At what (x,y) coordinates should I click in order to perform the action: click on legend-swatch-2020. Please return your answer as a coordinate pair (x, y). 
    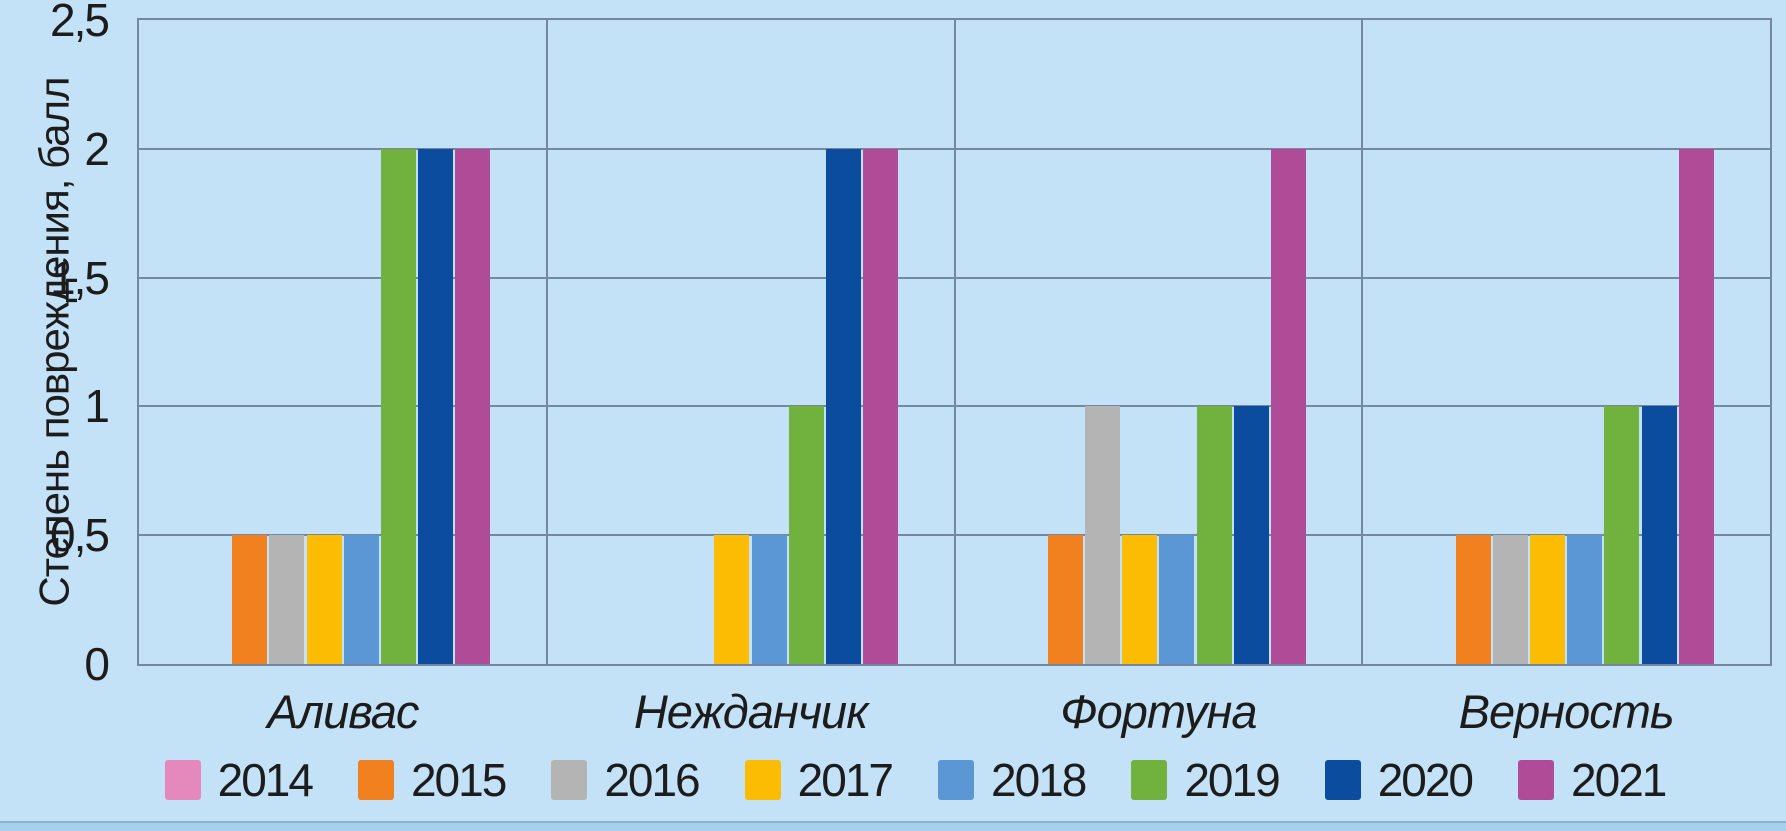
    Looking at the image, I should click on (1342, 780).